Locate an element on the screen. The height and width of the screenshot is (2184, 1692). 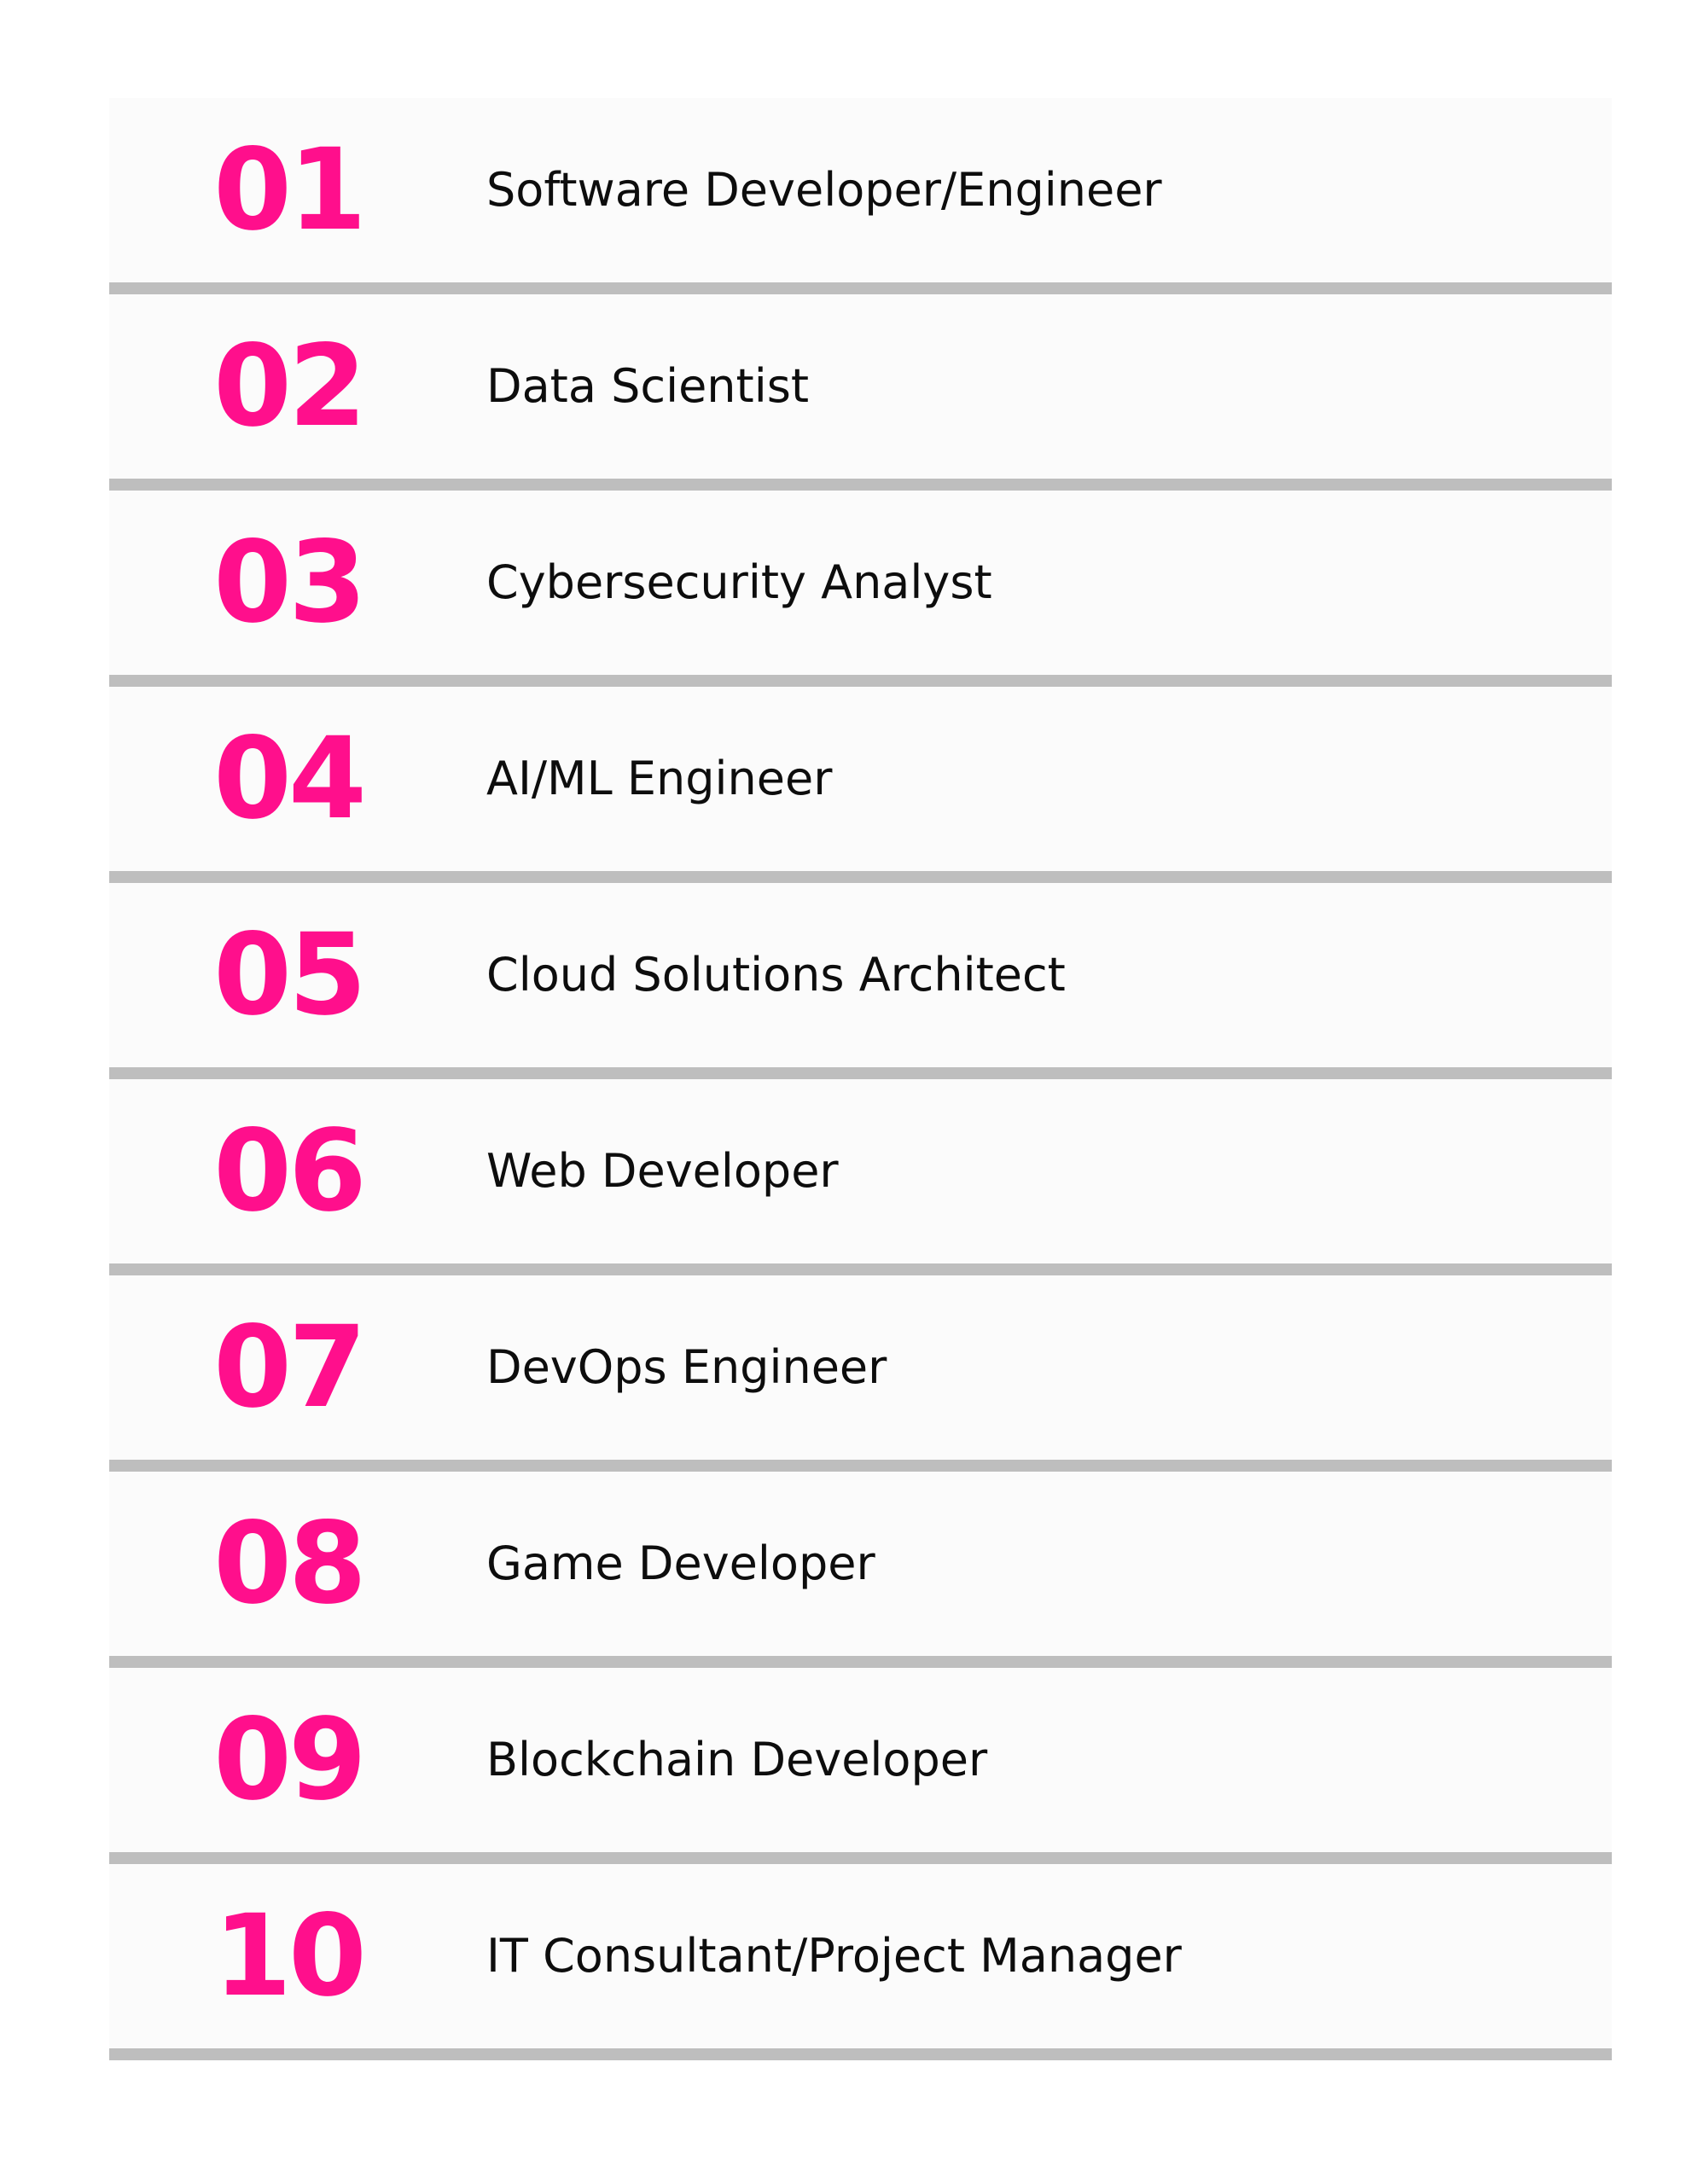
item-number: 08 is located at coordinates (290, 1564).